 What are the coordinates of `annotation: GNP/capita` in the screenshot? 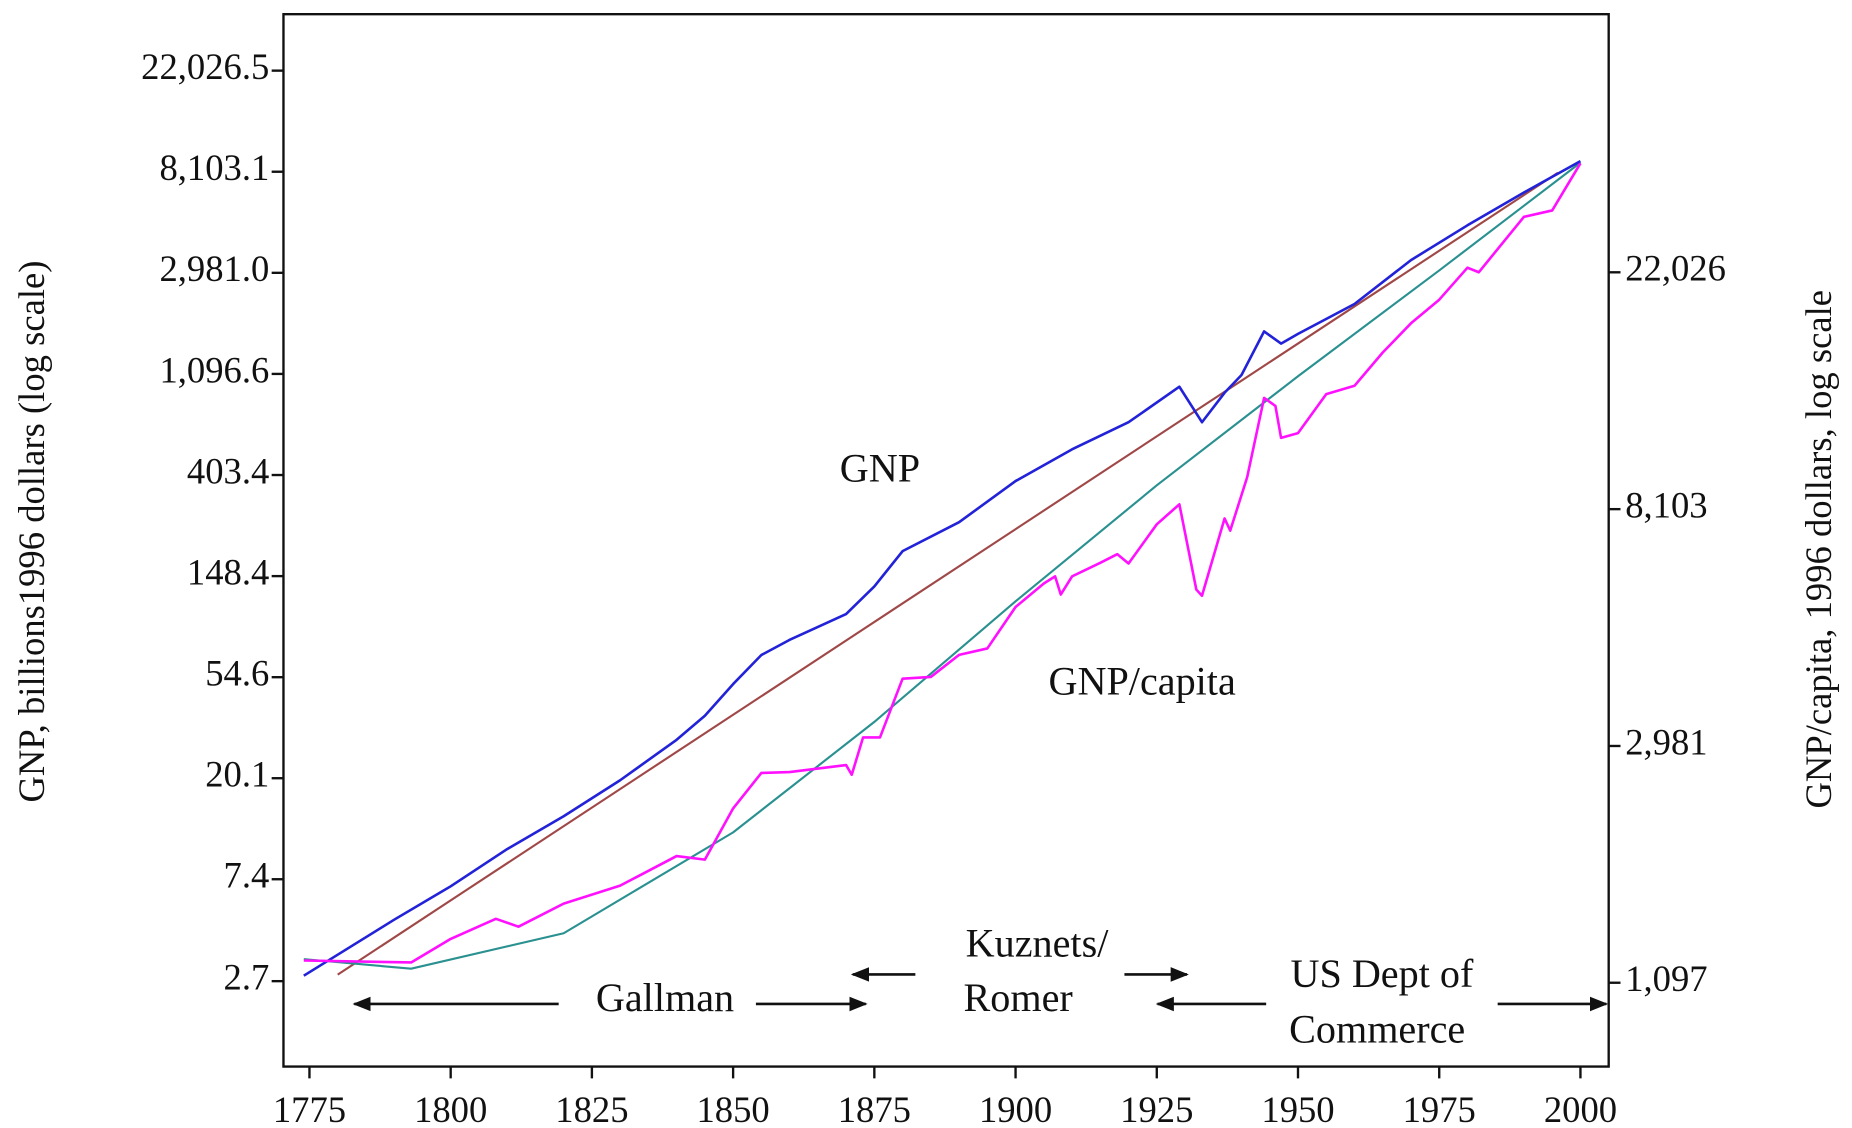 It's located at (1142, 680).